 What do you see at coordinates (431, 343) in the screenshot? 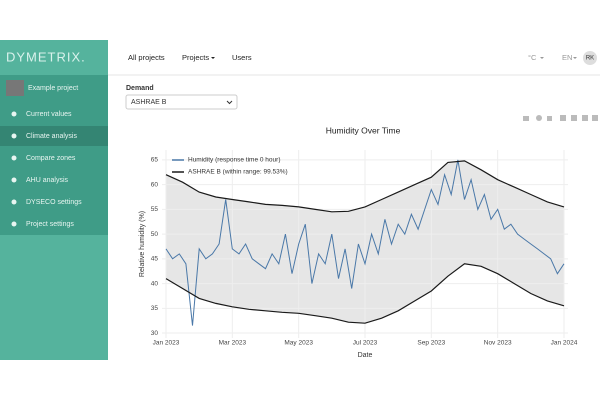
I see `x-tick-label: Sep 2023` at bounding box center [431, 343].